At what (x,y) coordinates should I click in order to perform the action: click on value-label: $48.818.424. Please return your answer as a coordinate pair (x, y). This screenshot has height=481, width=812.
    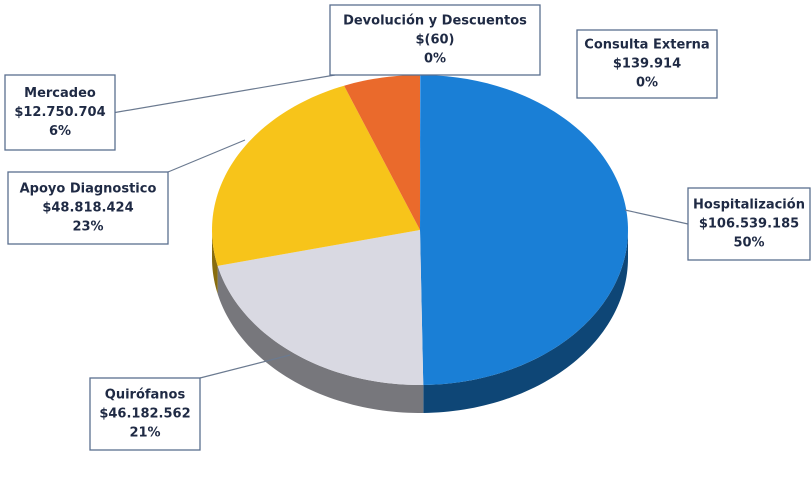
    Looking at the image, I should click on (87, 208).